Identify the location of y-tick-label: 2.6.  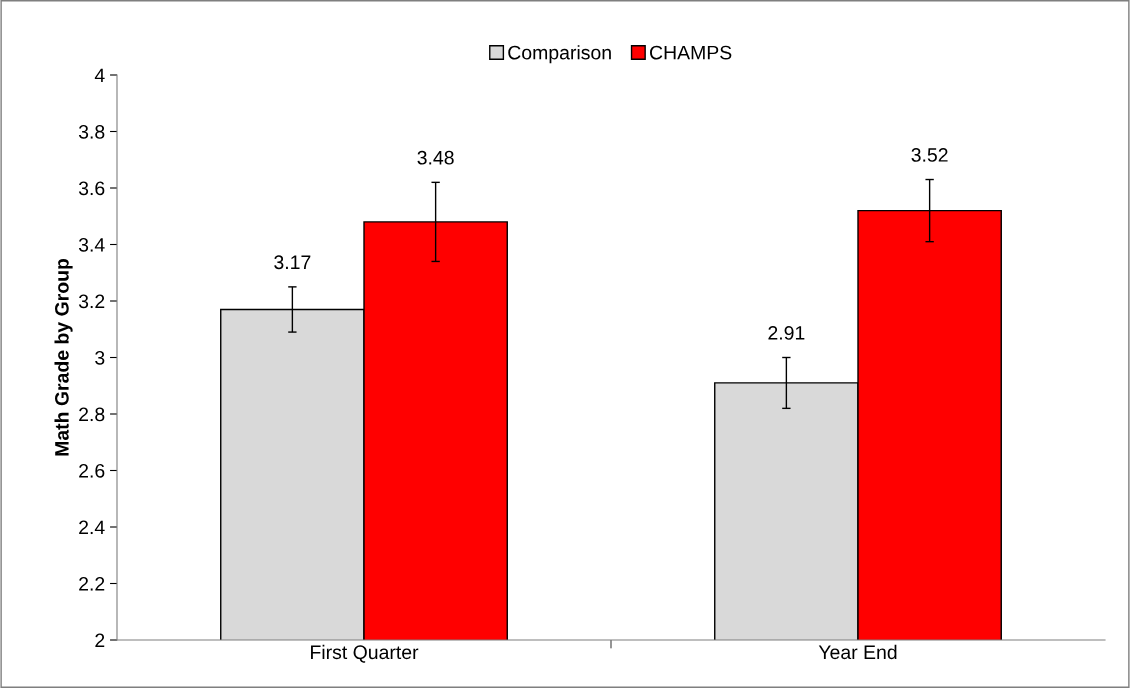
(92, 470).